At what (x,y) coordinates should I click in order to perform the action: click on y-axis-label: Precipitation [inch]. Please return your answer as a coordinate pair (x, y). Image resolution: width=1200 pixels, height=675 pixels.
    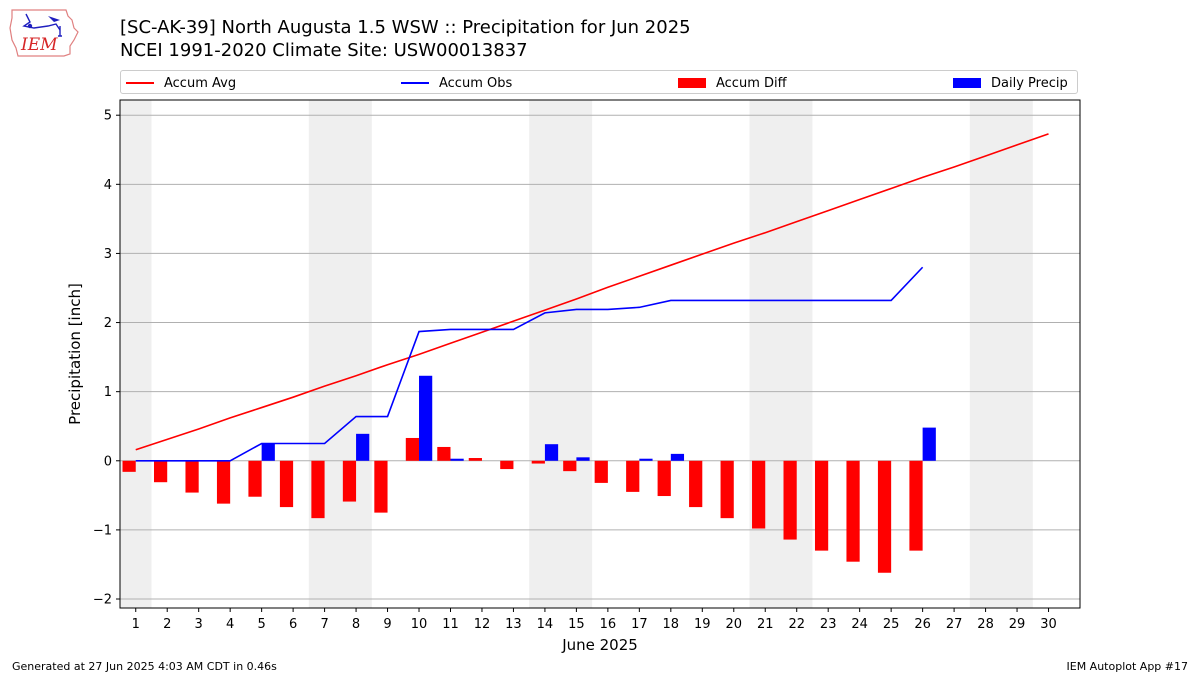
    Looking at the image, I should click on (75, 354).